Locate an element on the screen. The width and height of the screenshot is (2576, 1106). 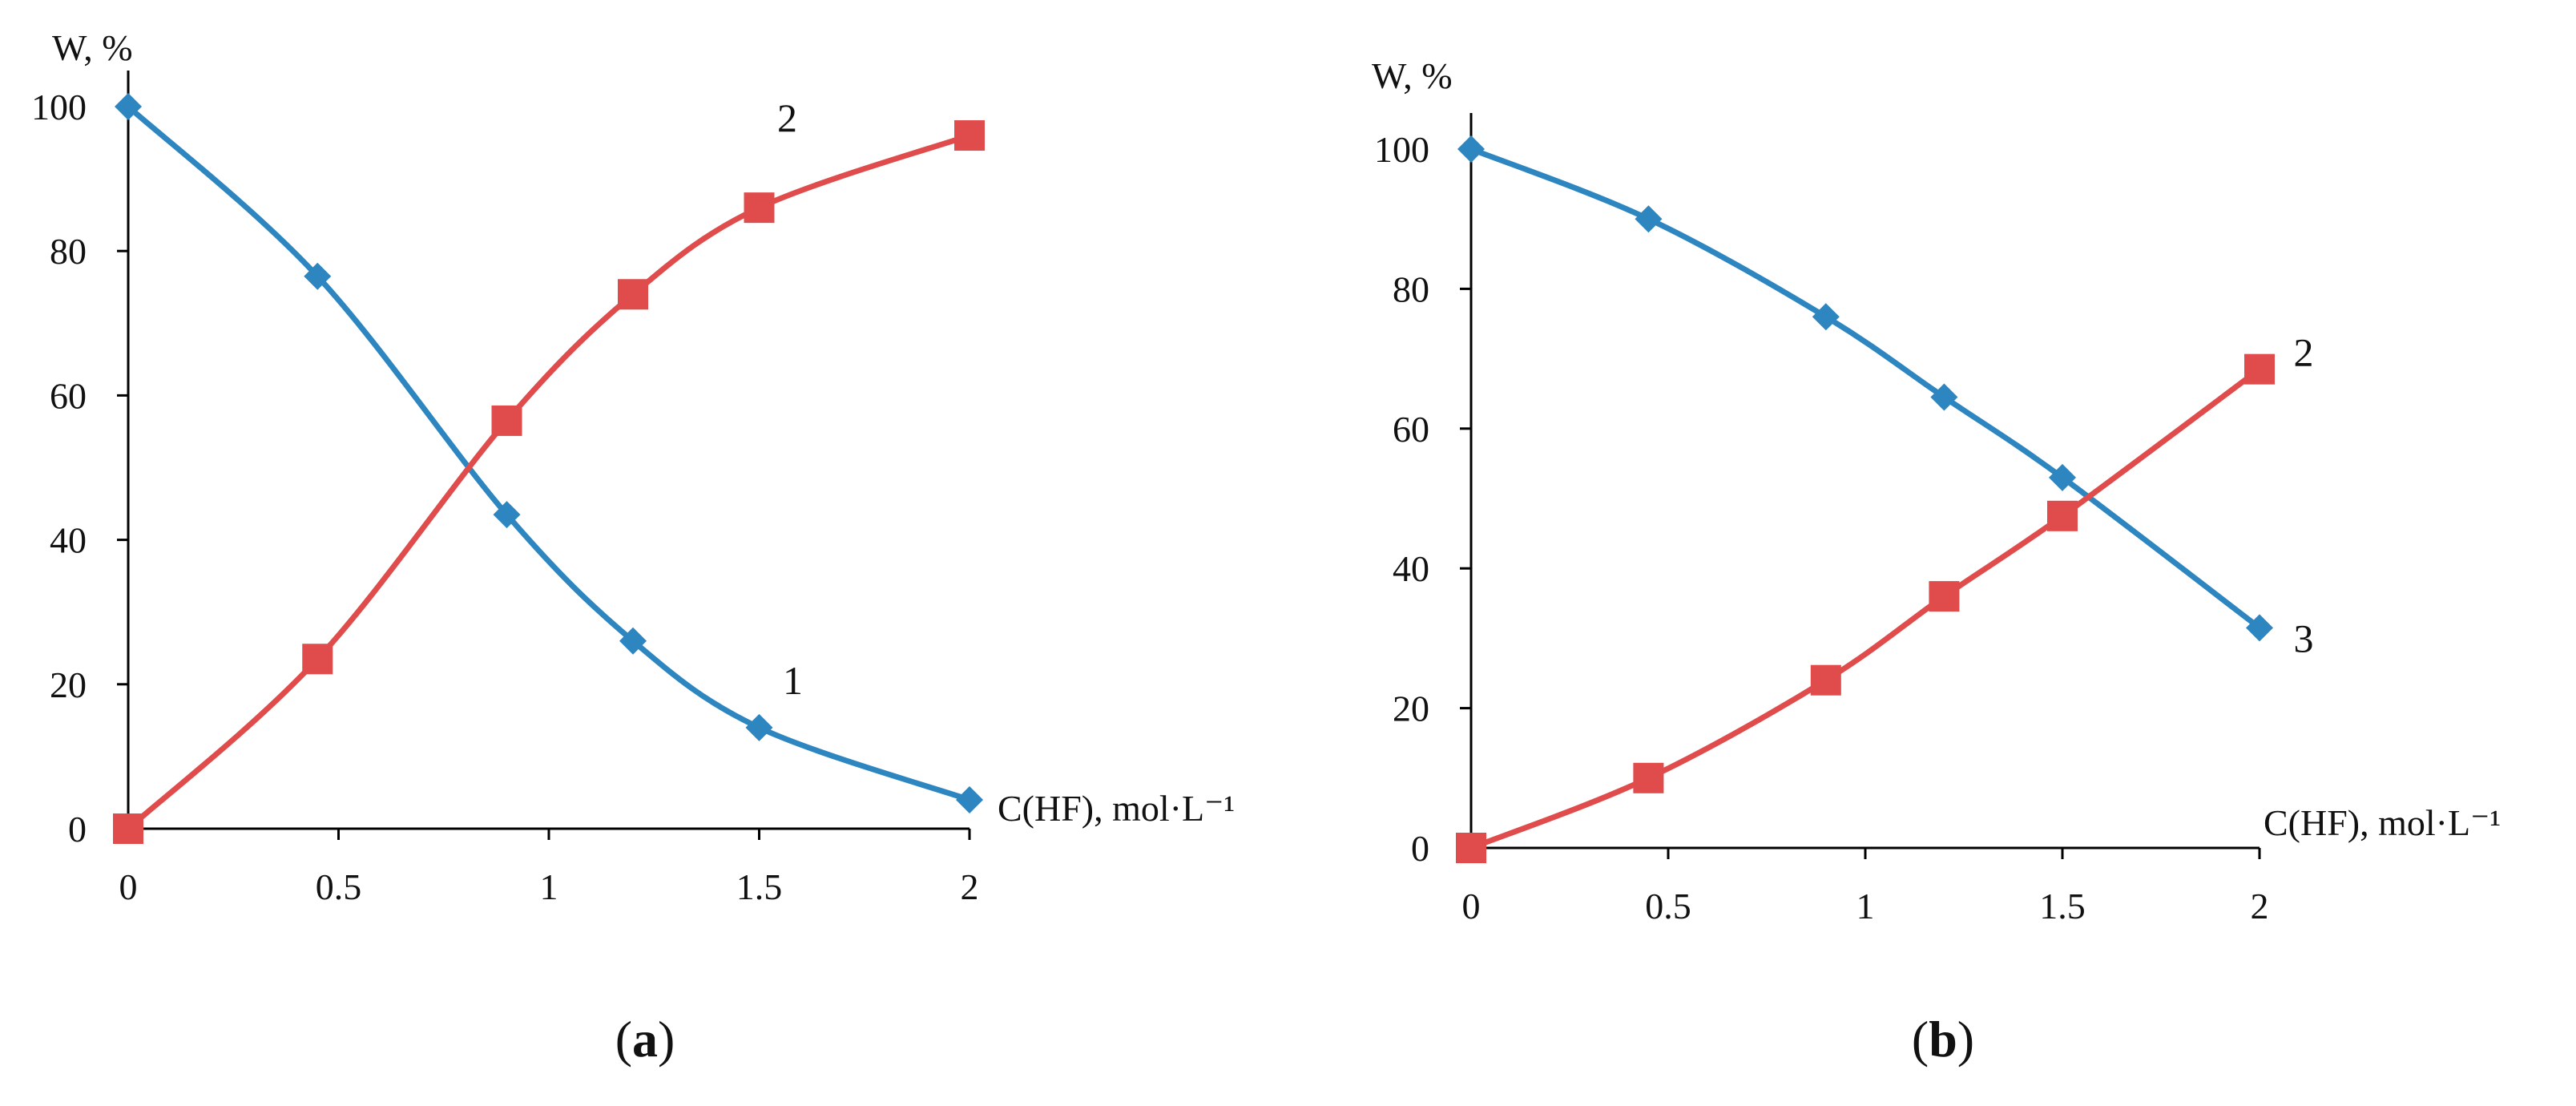
series-2-line is located at coordinates (1865, 608).